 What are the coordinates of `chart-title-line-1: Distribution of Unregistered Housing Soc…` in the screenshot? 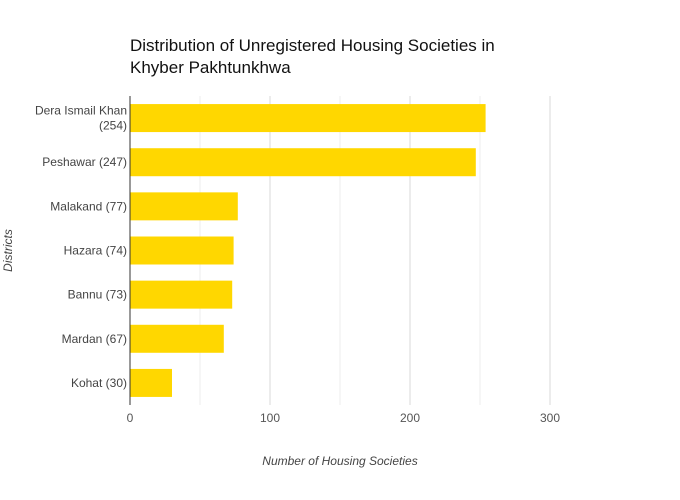 It's located at (312, 45).